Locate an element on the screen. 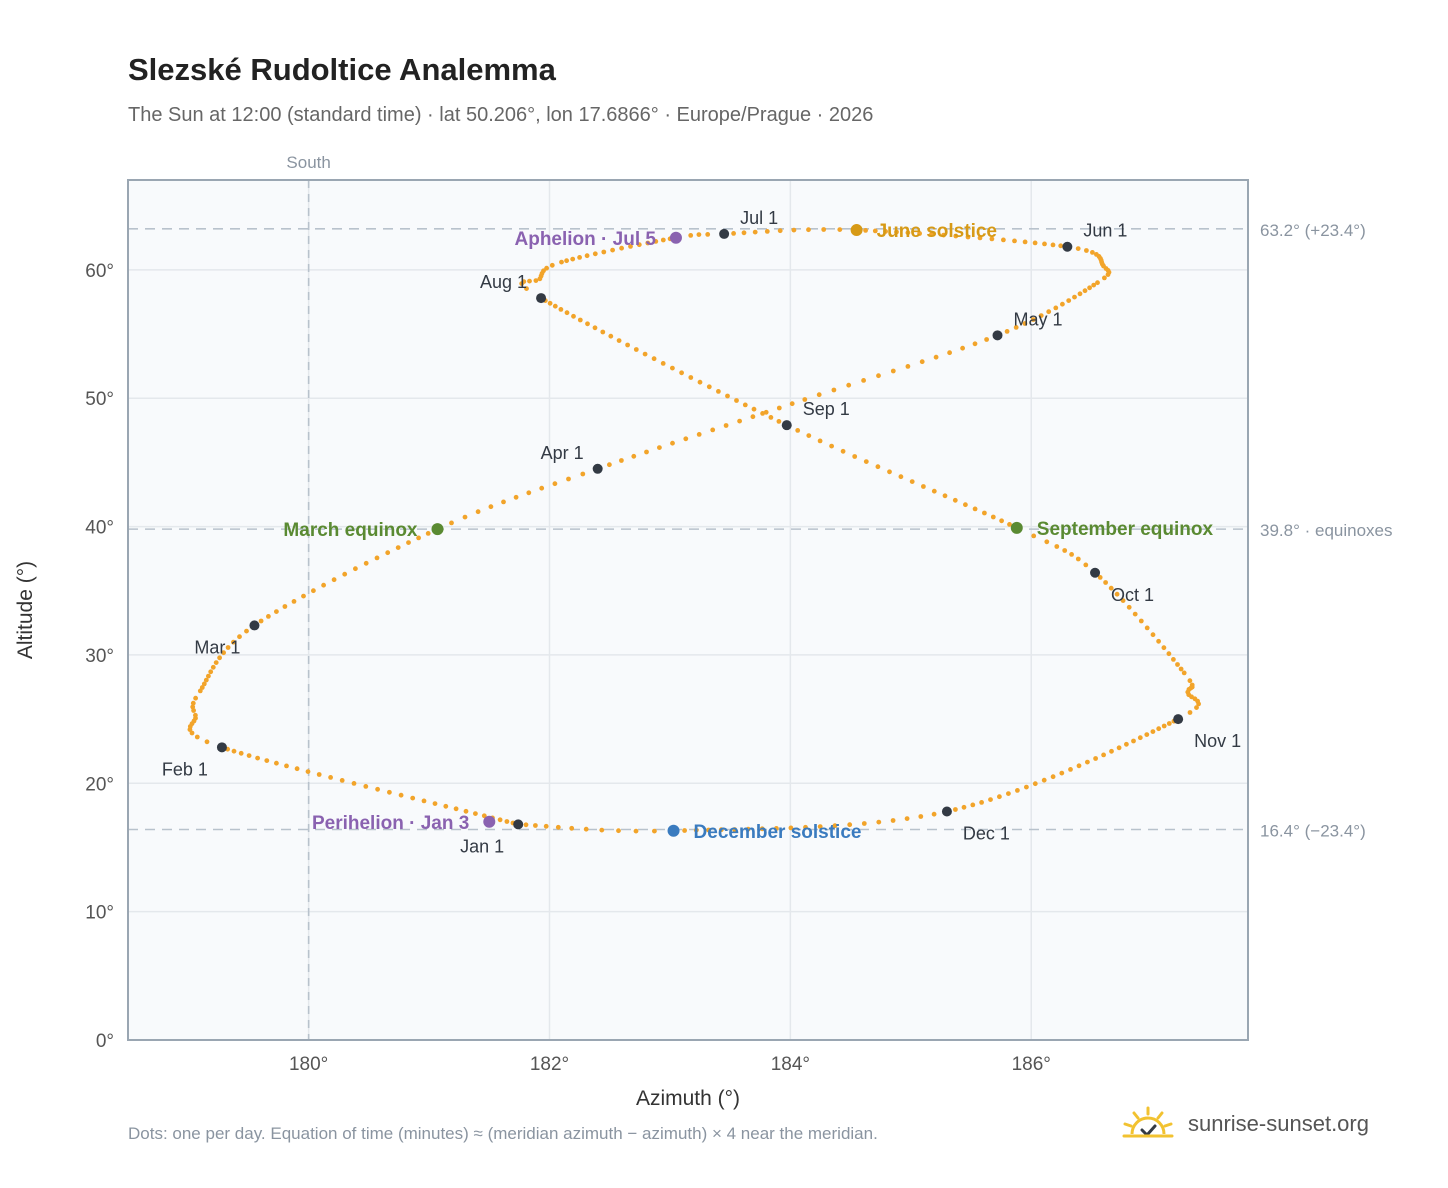  month-label: Mar 1 is located at coordinates (217, 647).